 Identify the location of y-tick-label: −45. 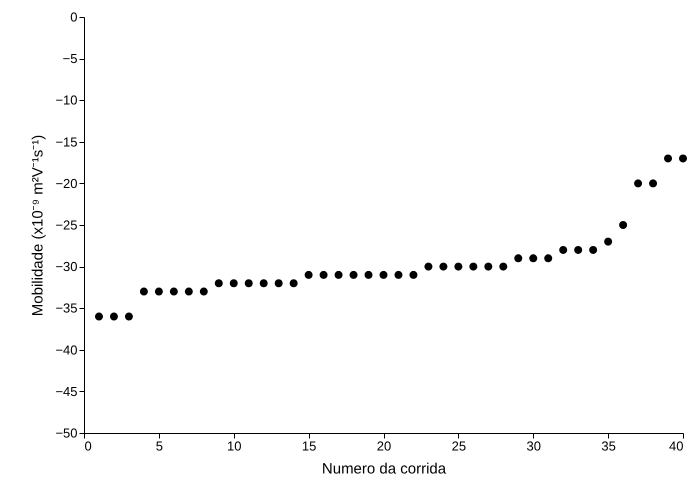
(66, 391).